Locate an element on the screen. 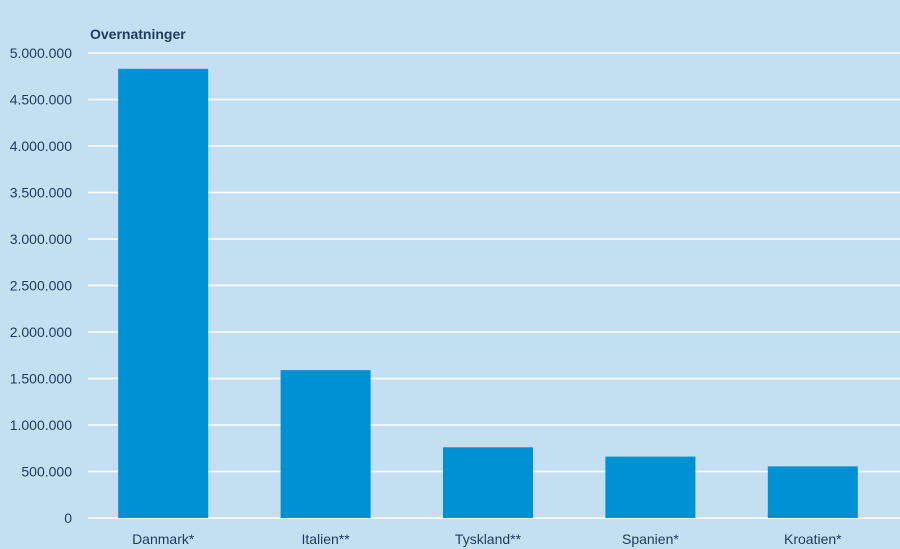  y-tick-label: 500.000 is located at coordinates (46, 472).